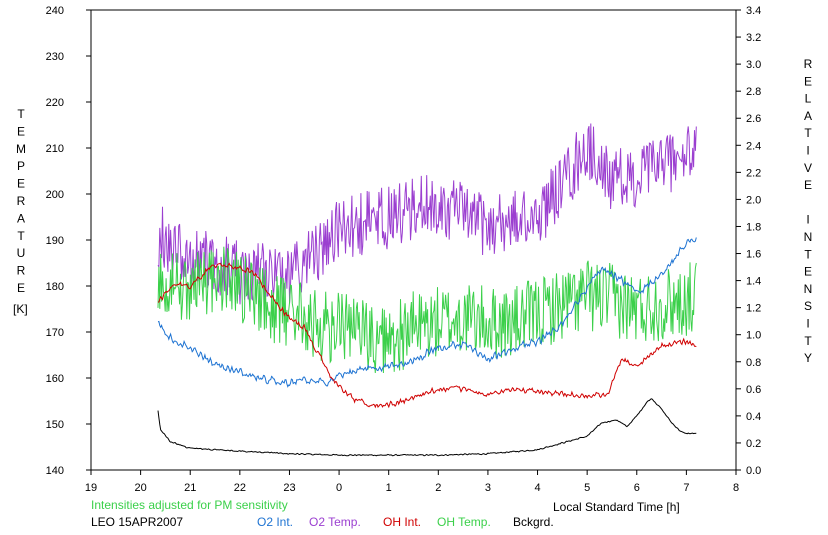 The height and width of the screenshot is (535, 828). Describe the element at coordinates (140, 488) in the screenshot. I see `x-tick-label: 20` at that location.